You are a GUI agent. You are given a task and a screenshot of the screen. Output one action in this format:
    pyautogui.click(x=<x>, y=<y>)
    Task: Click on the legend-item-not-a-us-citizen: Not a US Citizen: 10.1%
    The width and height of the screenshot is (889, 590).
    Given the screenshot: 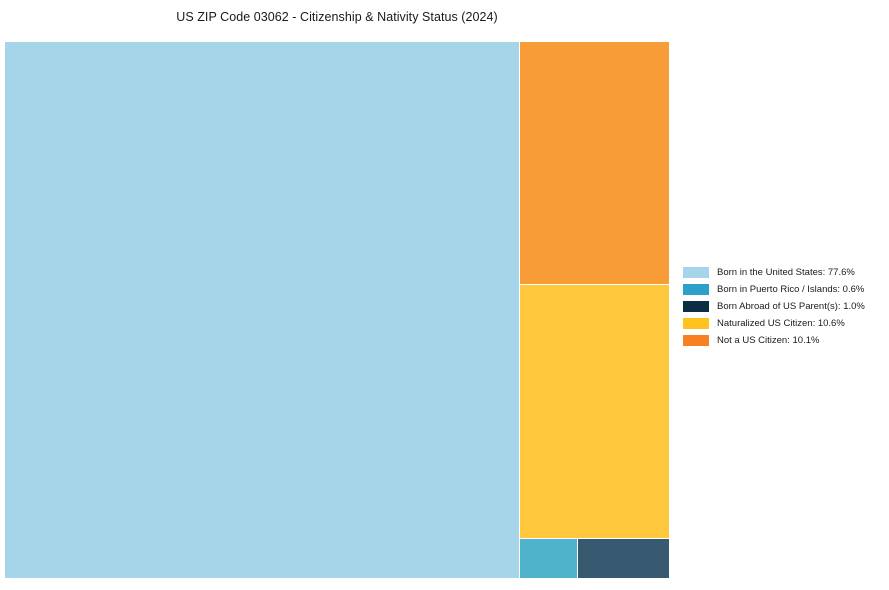 What is the action you would take?
    pyautogui.click(x=783, y=340)
    